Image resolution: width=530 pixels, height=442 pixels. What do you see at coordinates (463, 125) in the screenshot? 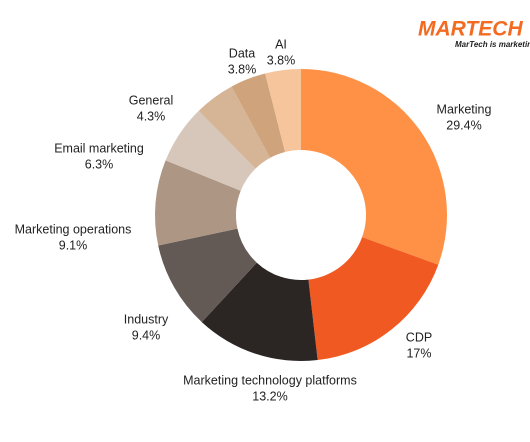
I see `slice-value-label: 29.4%` at bounding box center [463, 125].